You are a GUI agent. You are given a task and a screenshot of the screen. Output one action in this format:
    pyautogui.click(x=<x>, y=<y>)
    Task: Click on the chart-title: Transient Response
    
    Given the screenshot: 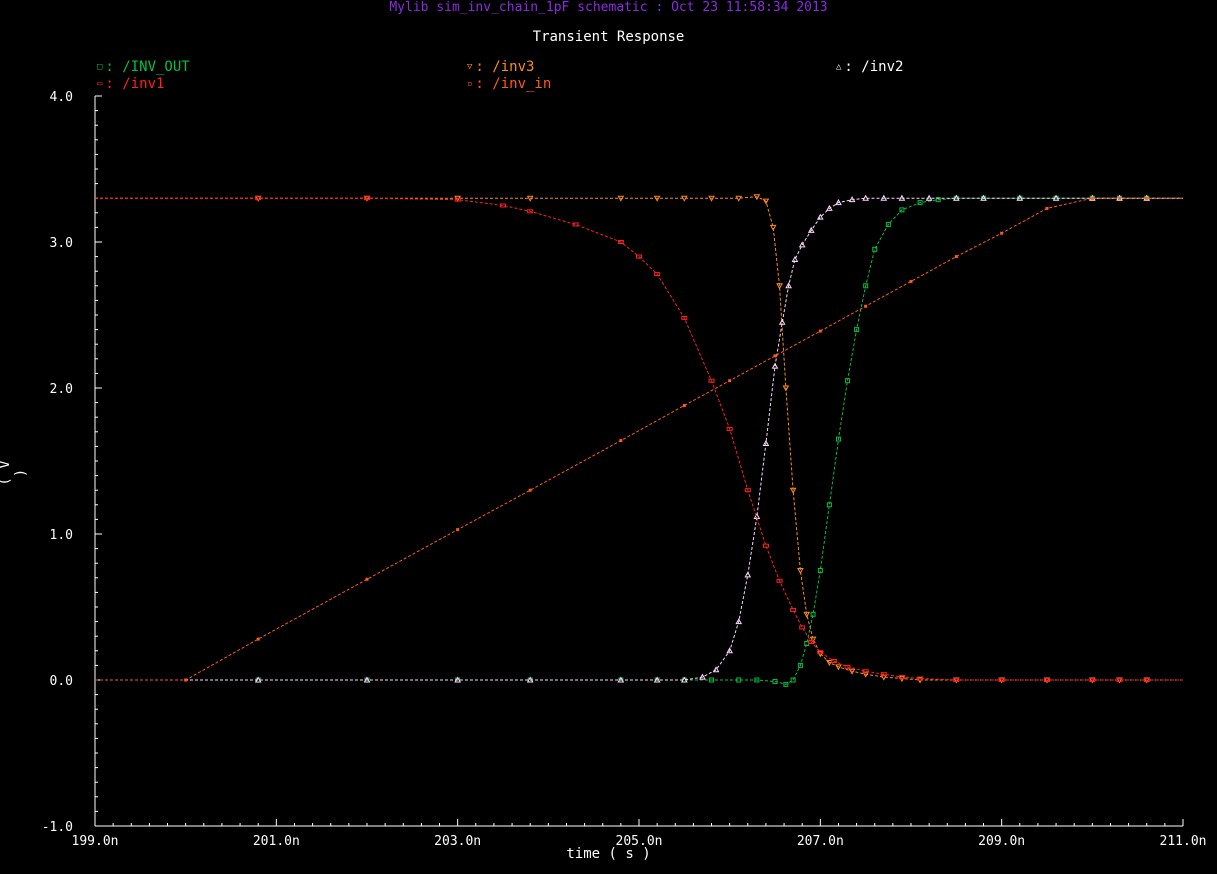 What is the action you would take?
    pyautogui.click(x=608, y=37)
    